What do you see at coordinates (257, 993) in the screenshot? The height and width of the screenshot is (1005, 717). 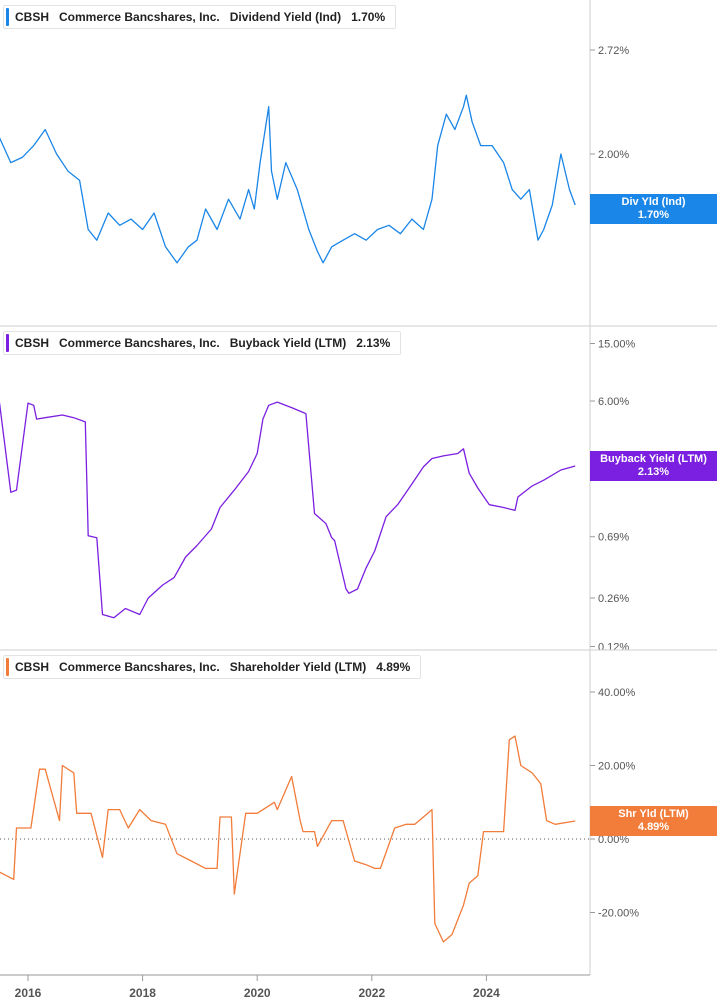 I see `x-tick-label: 2020` at bounding box center [257, 993].